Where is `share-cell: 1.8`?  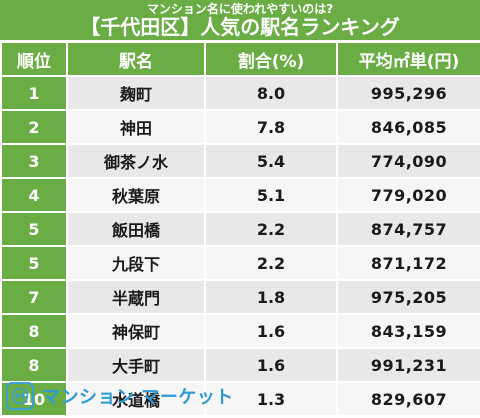 share-cell: 1.8 is located at coordinates (271, 297).